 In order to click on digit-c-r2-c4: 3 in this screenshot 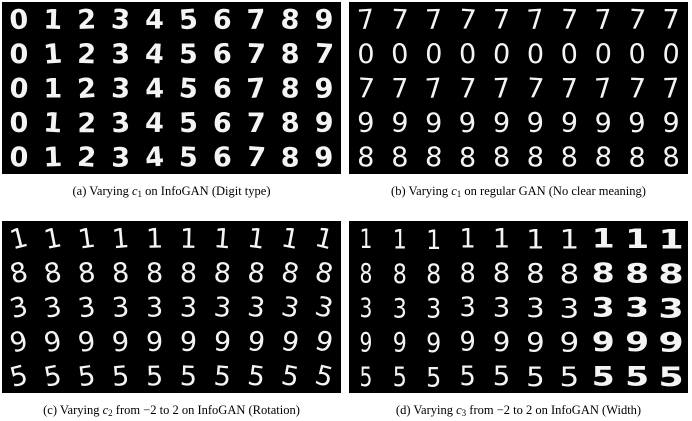, I will do `click(155, 307)`.